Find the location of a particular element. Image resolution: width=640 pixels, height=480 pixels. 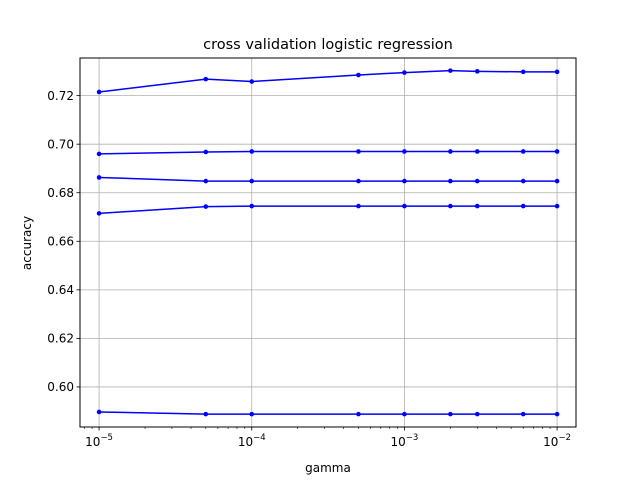

y-tick-label: 0.66 is located at coordinates (60, 242).